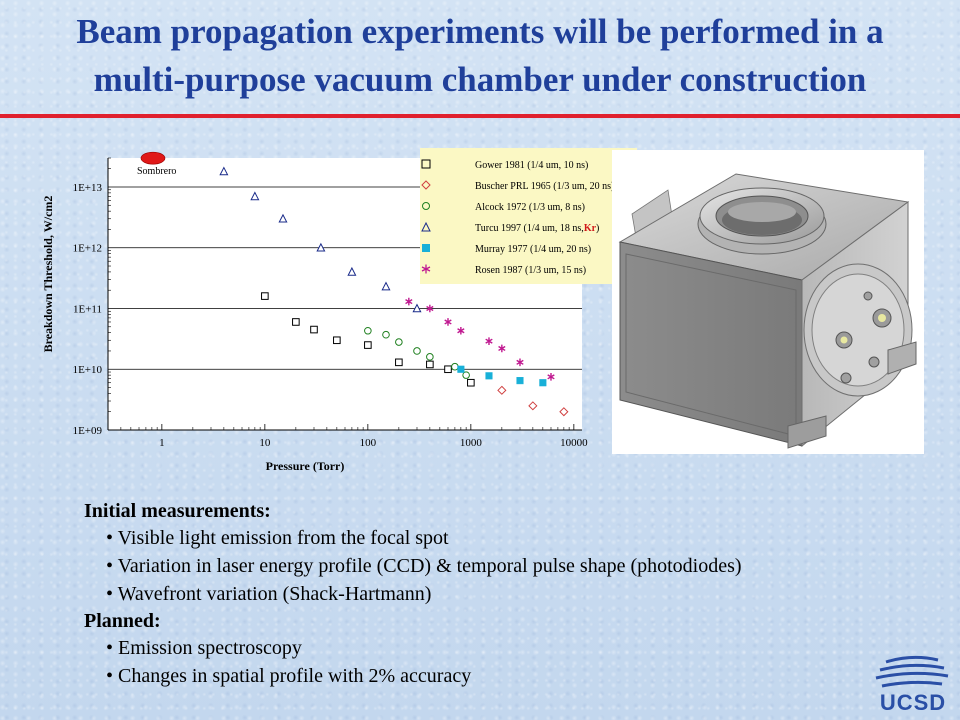  What do you see at coordinates (265, 443) in the screenshot?
I see `x-tick-label: 10` at bounding box center [265, 443].